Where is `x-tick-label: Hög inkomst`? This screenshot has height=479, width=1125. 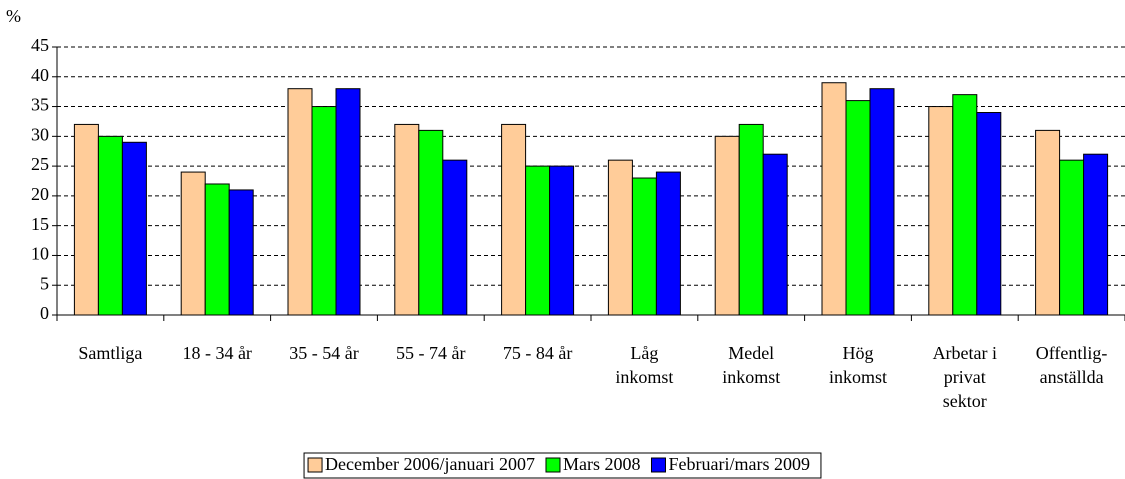
x-tick-label: Hög inkomst is located at coordinates (858, 365).